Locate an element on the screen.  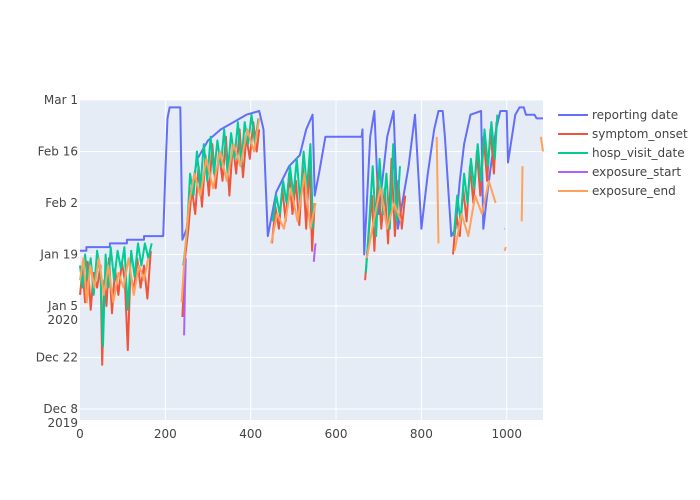
legend-label: hosp_visit_date is located at coordinates (638, 153).